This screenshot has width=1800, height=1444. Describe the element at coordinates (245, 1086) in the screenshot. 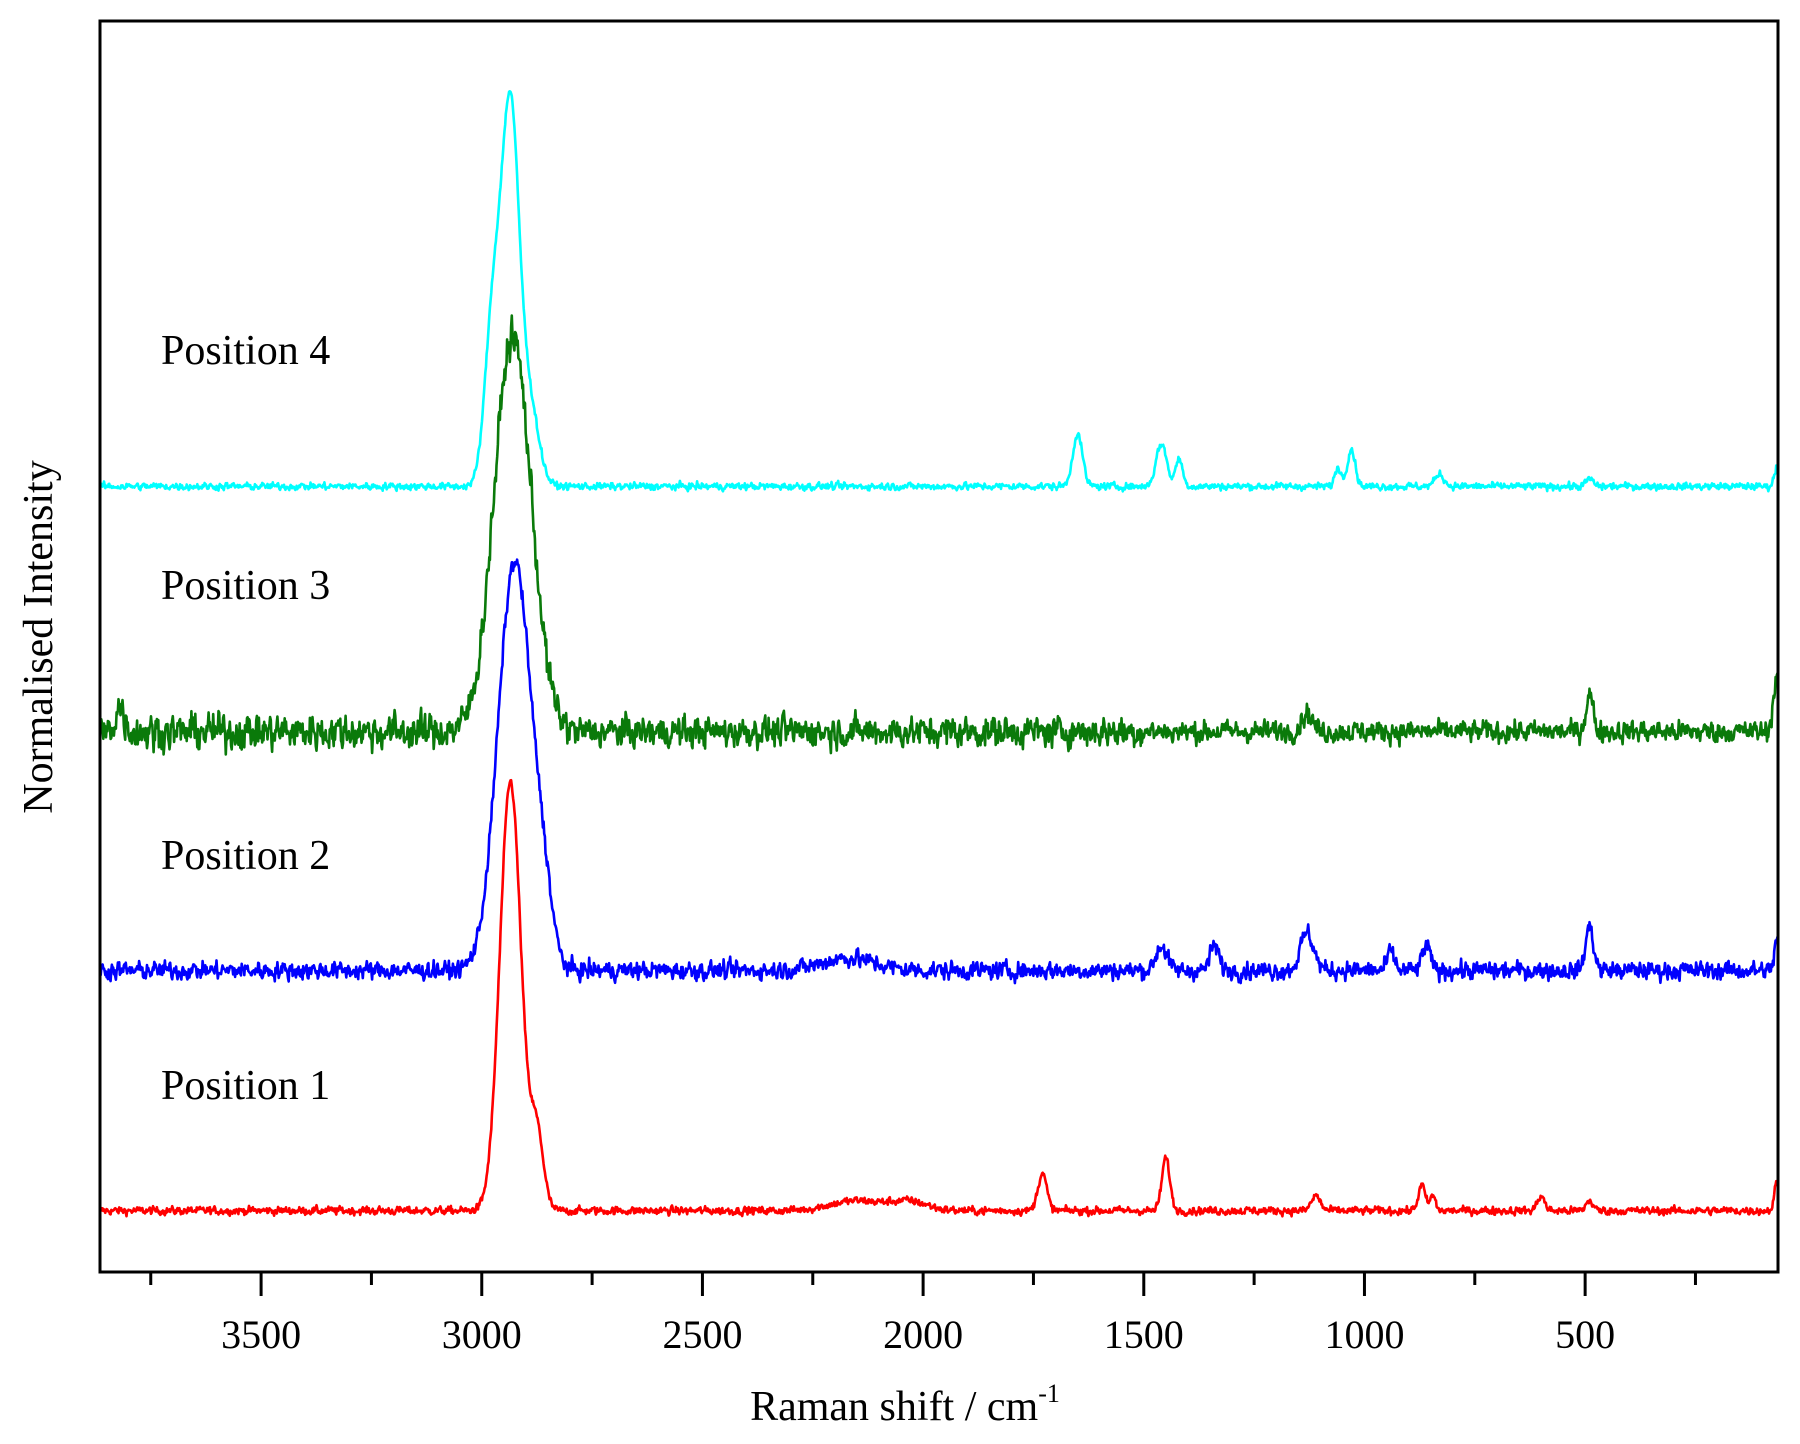

I see `series-label: Position 1` at that location.